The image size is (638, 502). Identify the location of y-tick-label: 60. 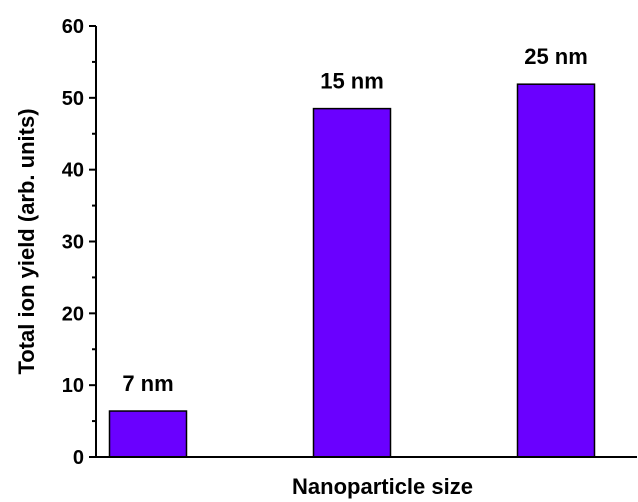
(73, 27).